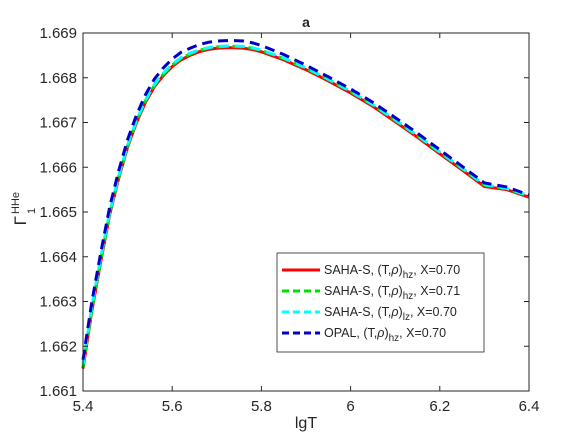 This screenshot has width=584, height=443. What do you see at coordinates (32, 211) in the screenshot?
I see `y-axis-label-sub: 1` at bounding box center [32, 211].